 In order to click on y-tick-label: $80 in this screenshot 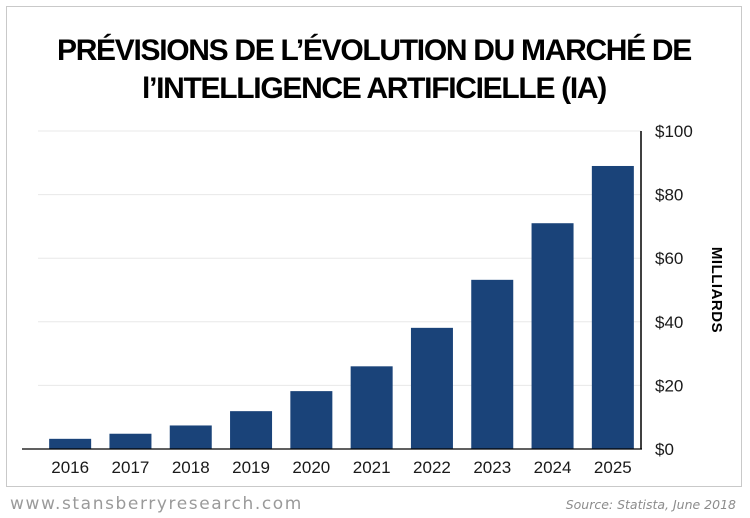, I will do `click(669, 195)`.